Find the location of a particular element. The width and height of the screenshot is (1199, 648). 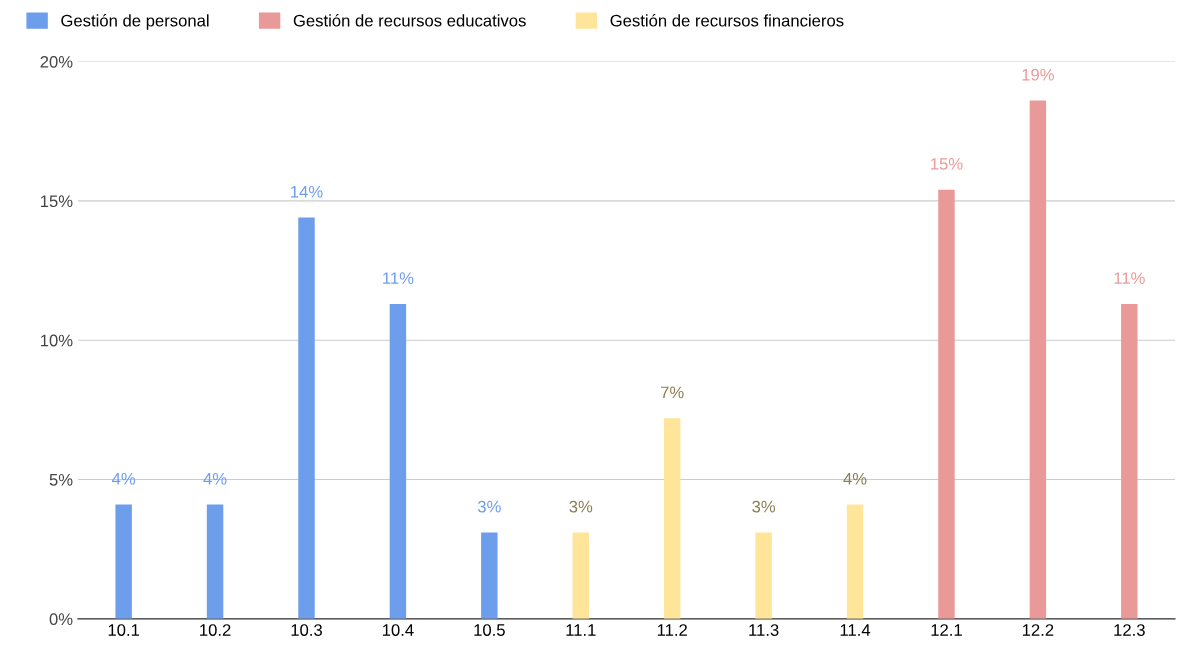

data-label: 15% is located at coordinates (947, 164).